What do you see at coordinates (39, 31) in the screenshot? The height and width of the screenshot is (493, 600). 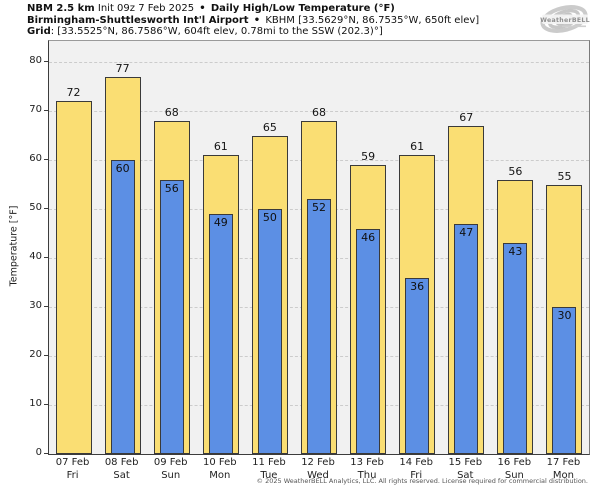 I see `grid-label: Grid` at bounding box center [39, 31].